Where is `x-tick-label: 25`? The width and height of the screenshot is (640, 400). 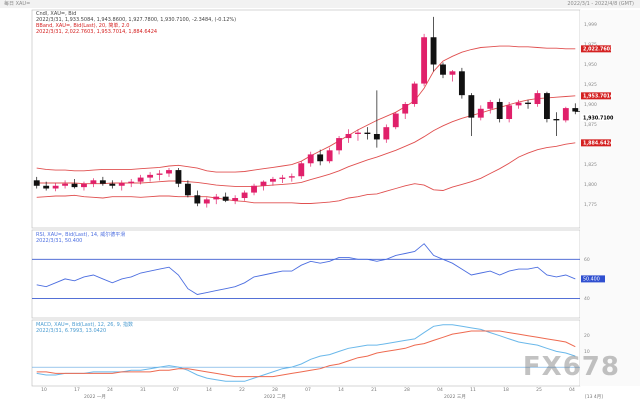 x-tick-label: 25 is located at coordinates (539, 390).